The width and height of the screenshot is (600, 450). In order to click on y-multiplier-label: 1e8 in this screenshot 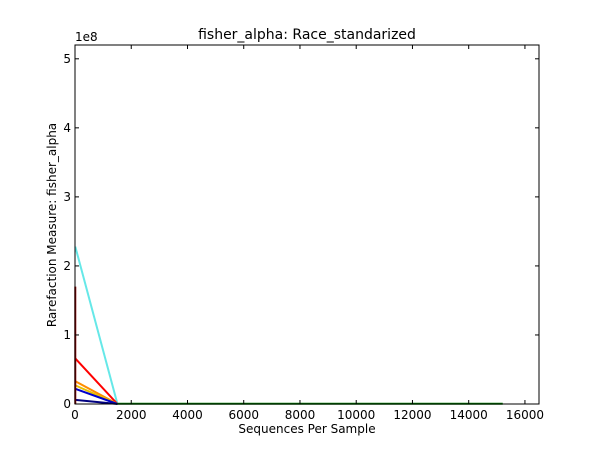, I will do `click(86, 37)`.